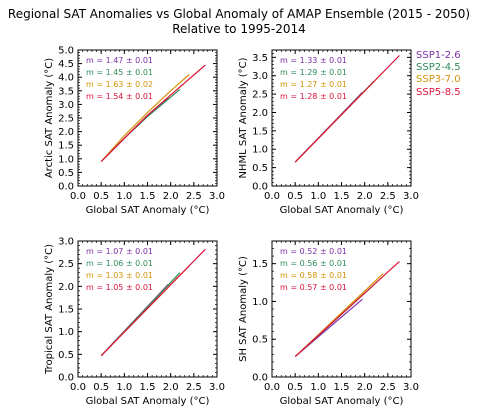  What do you see at coordinates (119, 263) in the screenshot?
I see `slope-label-ssp2-4-5: m = 1.06 ± 0.01` at bounding box center [119, 263].